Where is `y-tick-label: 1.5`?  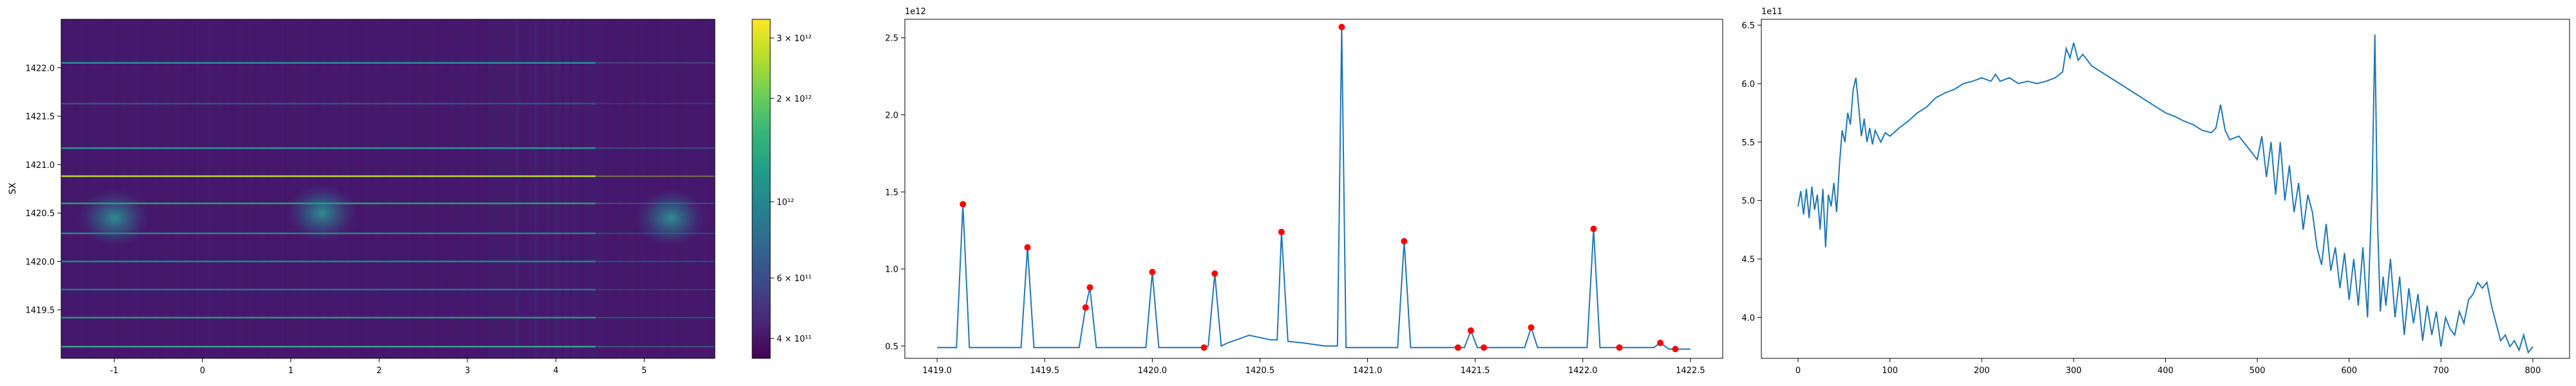
y-tick-label: 1.5 is located at coordinates (891, 193).